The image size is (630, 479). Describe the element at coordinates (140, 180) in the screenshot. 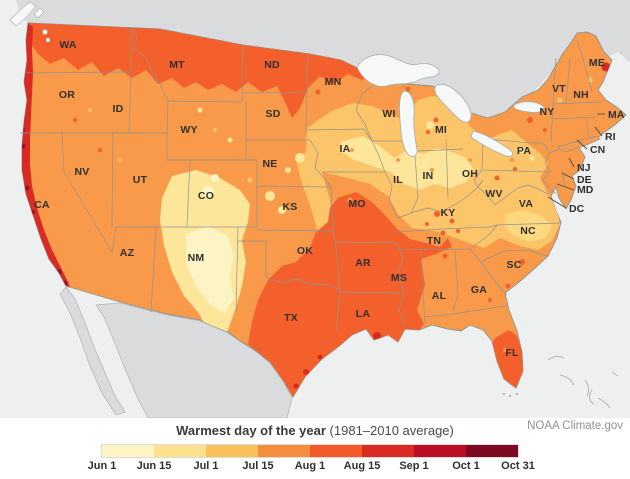

I see `state-label-ut: UT` at that location.